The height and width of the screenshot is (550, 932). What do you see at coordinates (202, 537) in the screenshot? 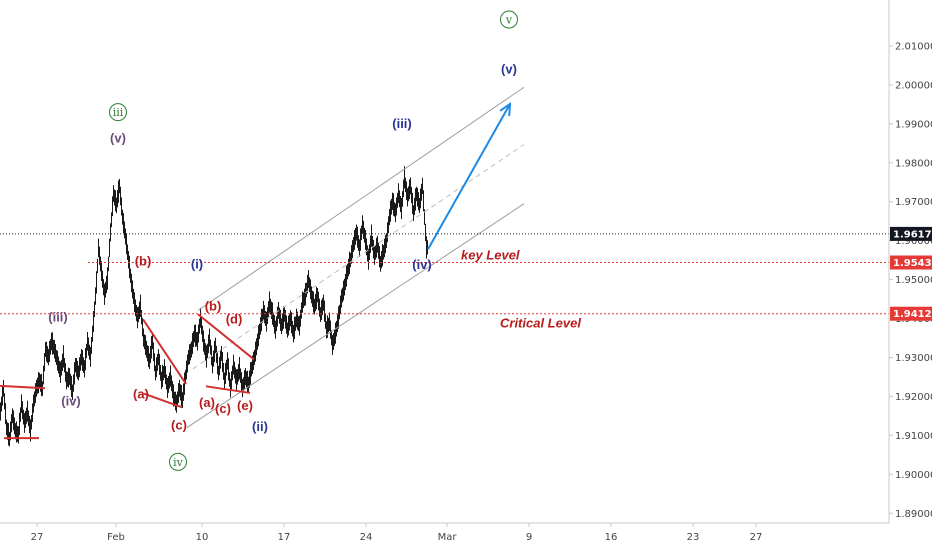
I see `x-tick-label: 10` at bounding box center [202, 537].